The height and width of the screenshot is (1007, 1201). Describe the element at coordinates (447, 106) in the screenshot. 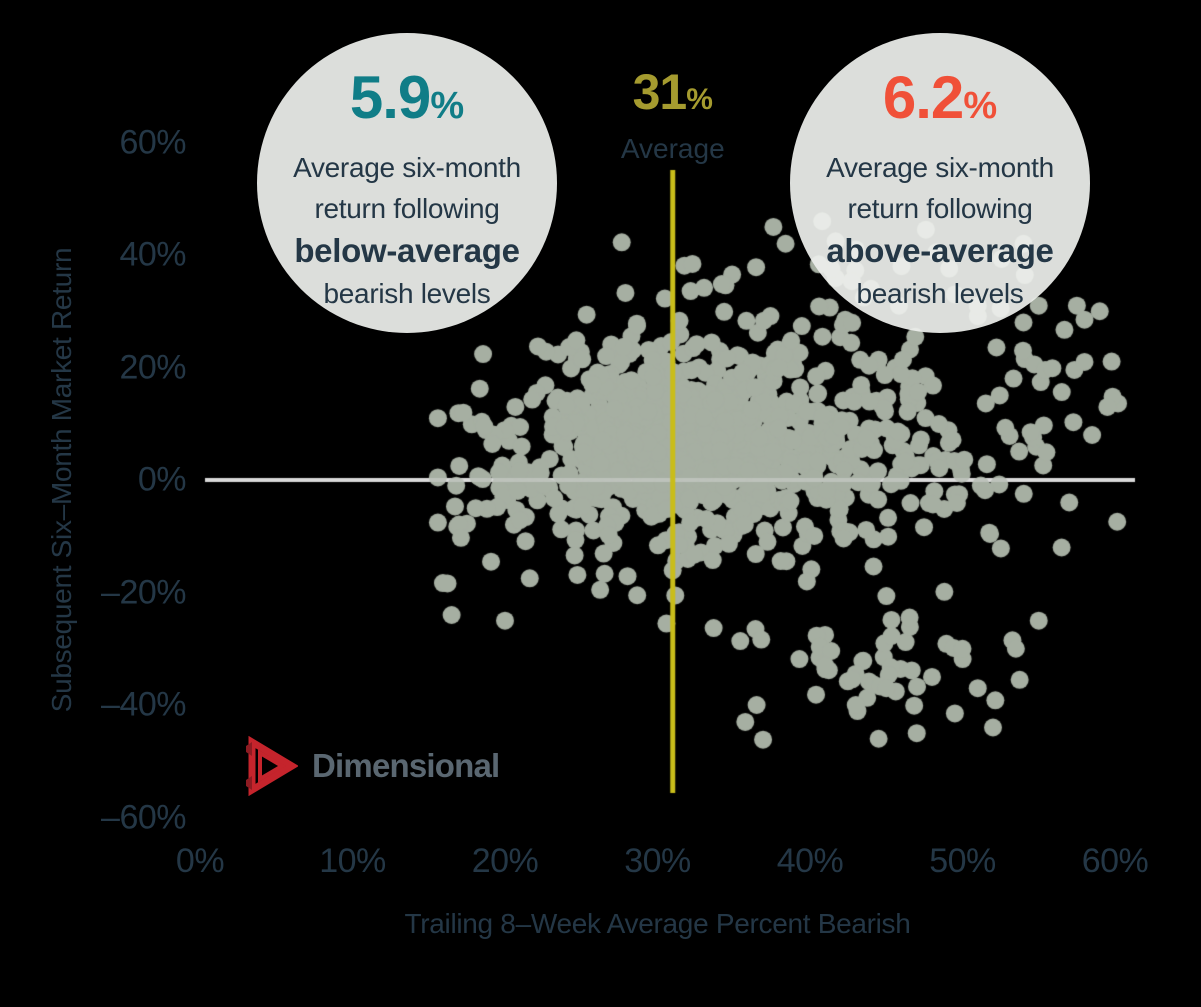

I see `below-average-value-suffix: %` at that location.